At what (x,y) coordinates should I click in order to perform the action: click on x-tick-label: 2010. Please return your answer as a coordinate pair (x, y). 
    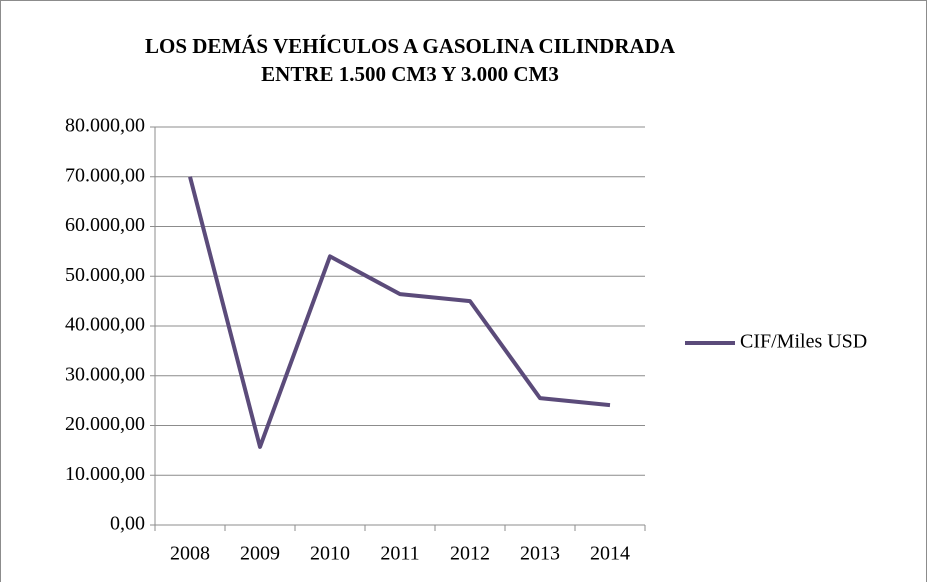
    Looking at the image, I should click on (330, 554).